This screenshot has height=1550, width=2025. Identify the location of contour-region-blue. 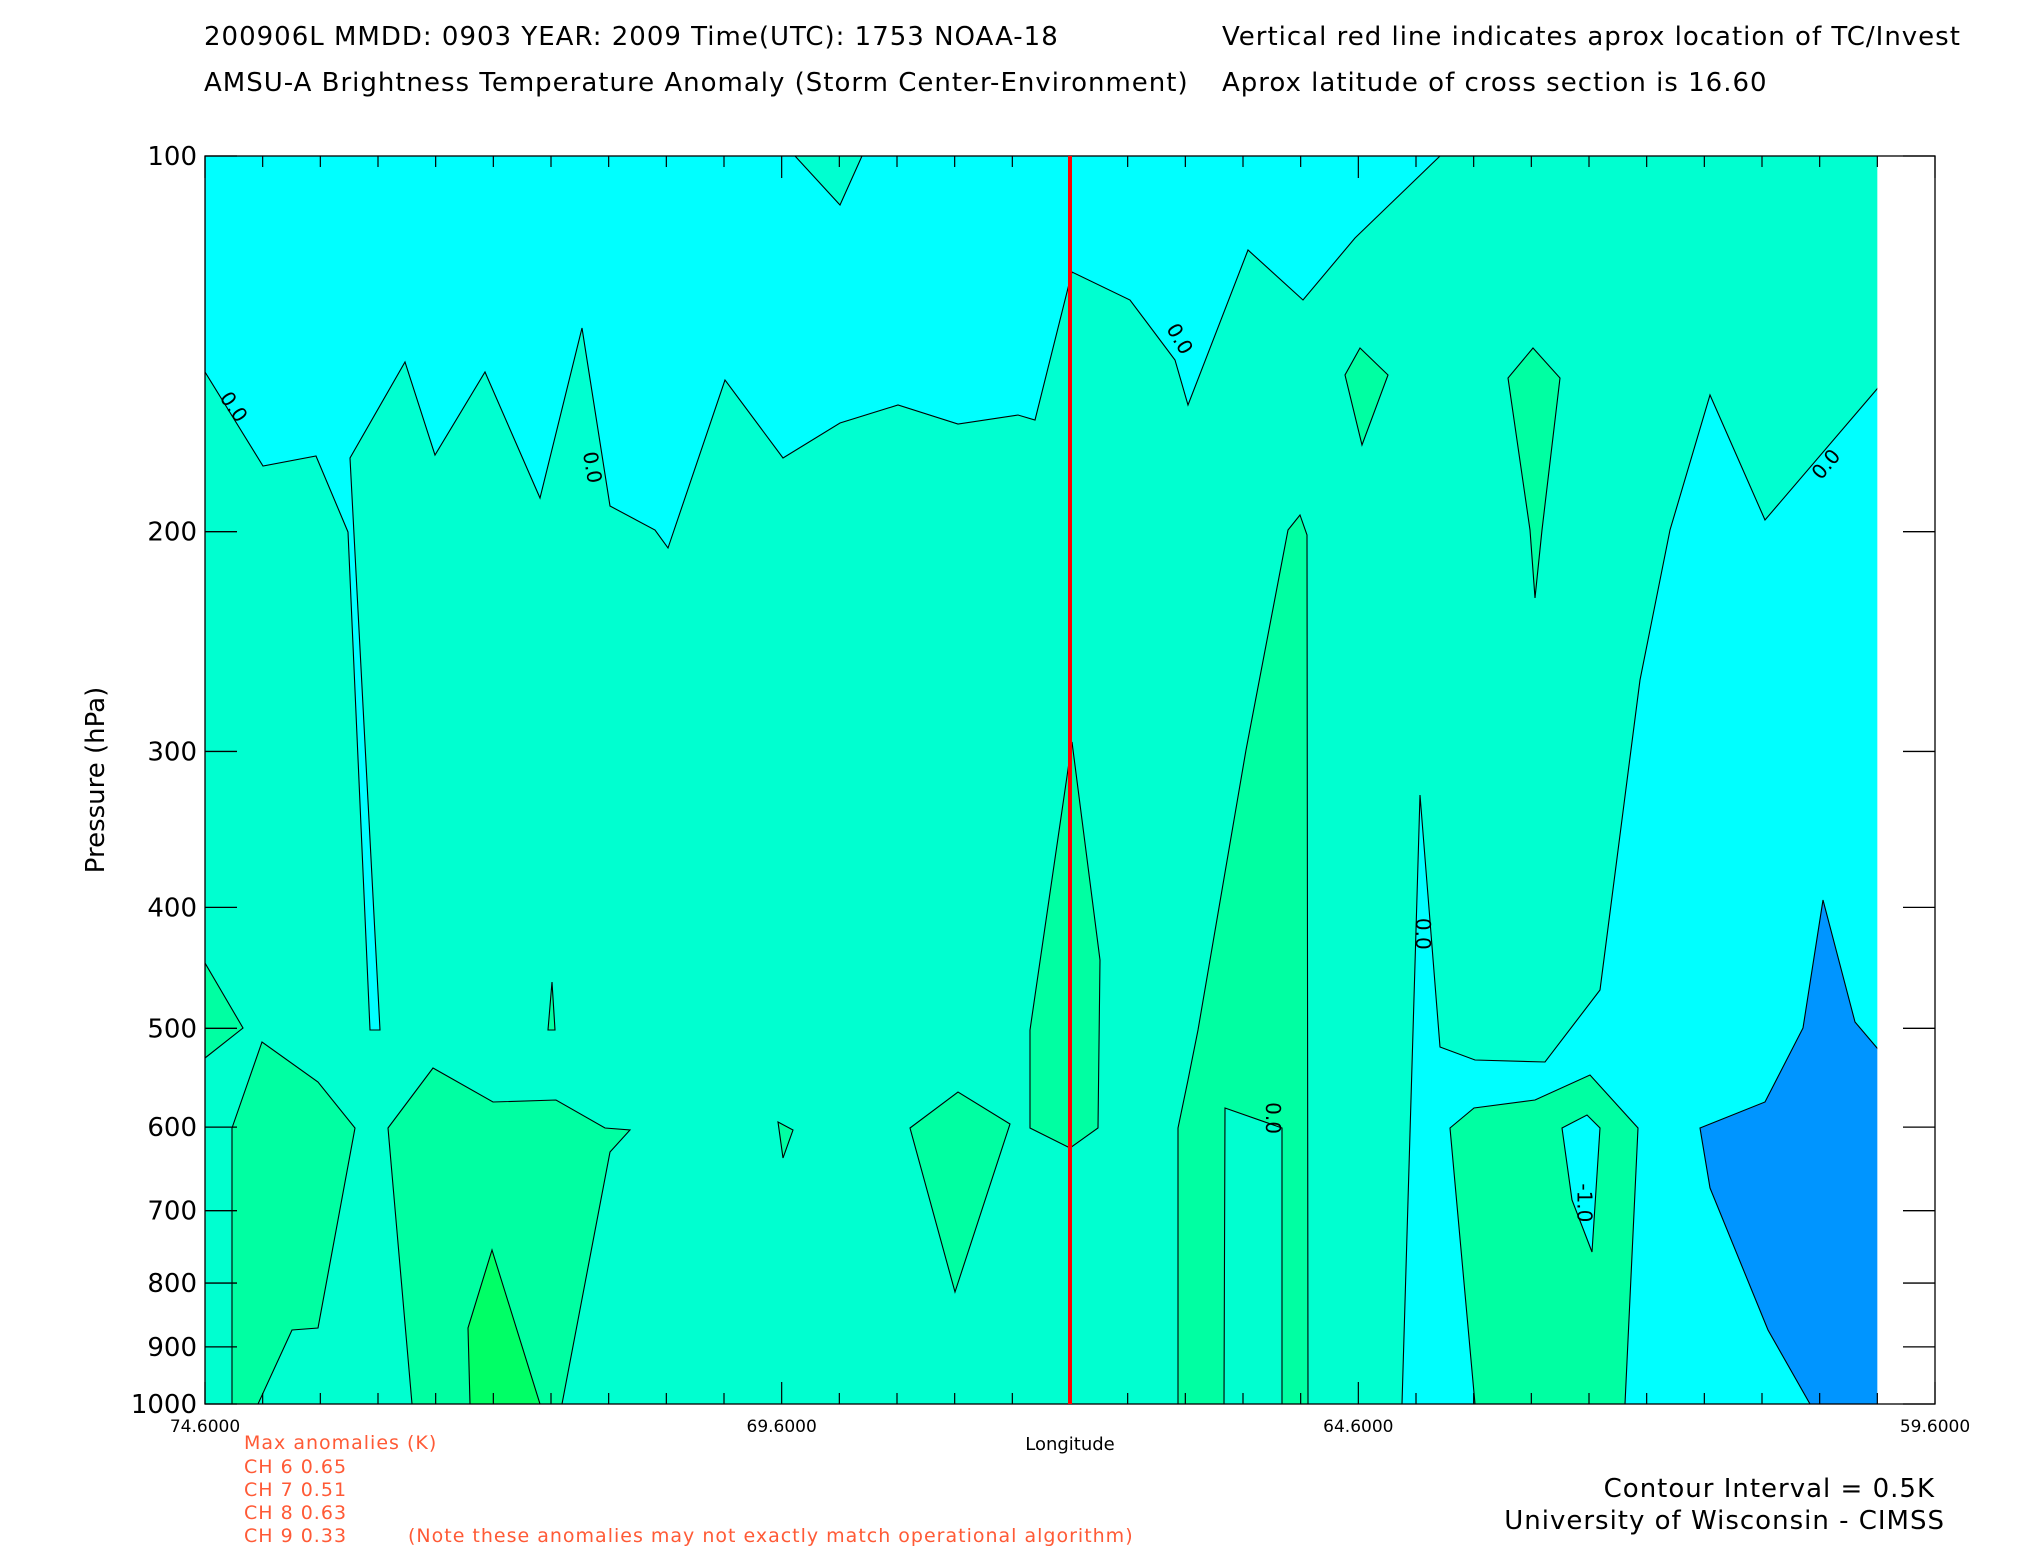
(1791, 1151).